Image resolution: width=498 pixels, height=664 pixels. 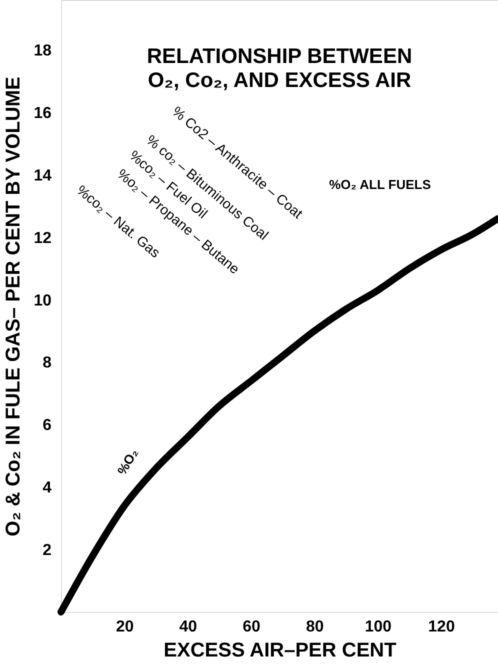 I want to click on y-axis-title: O₂ & Co₂ IN FULE GAS– PER CENT BY VOLUME, so click(x=13, y=306).